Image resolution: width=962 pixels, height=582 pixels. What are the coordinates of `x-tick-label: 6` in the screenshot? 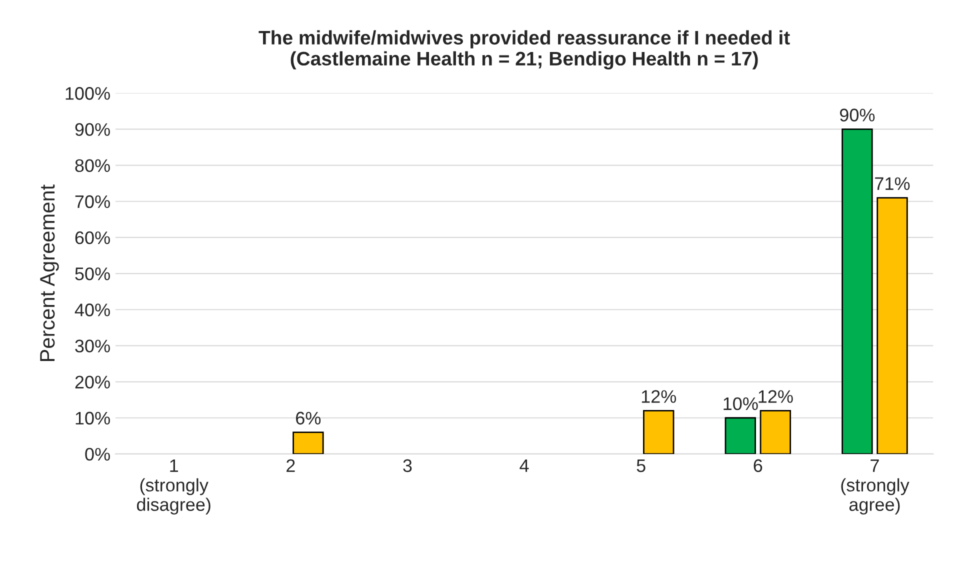 It's located at (758, 465).